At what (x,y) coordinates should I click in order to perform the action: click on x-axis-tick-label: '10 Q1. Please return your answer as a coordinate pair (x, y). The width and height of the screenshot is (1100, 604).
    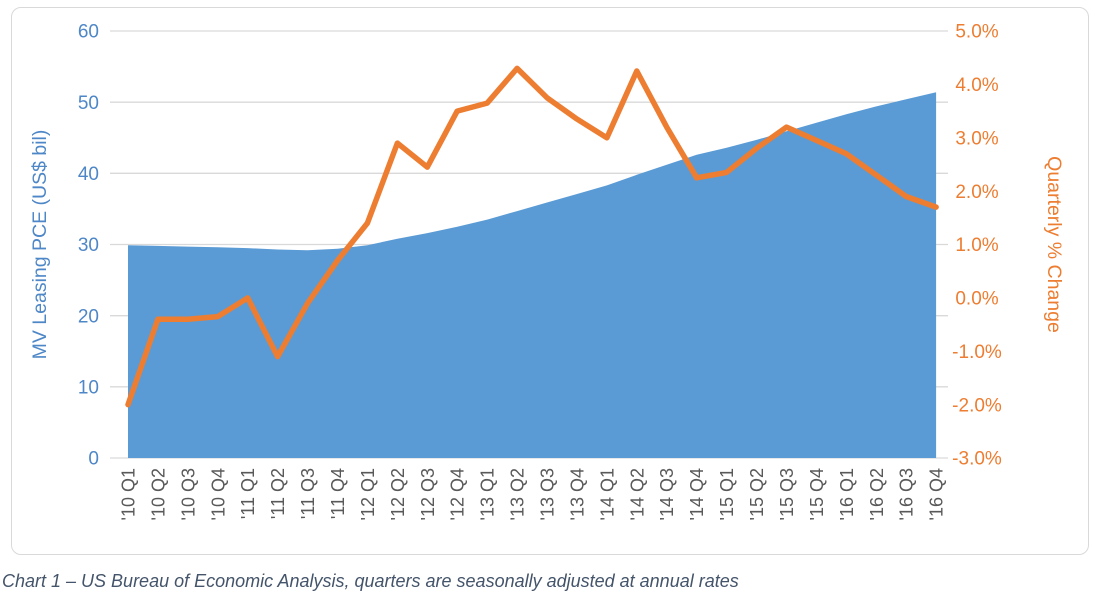
    Looking at the image, I should click on (129, 494).